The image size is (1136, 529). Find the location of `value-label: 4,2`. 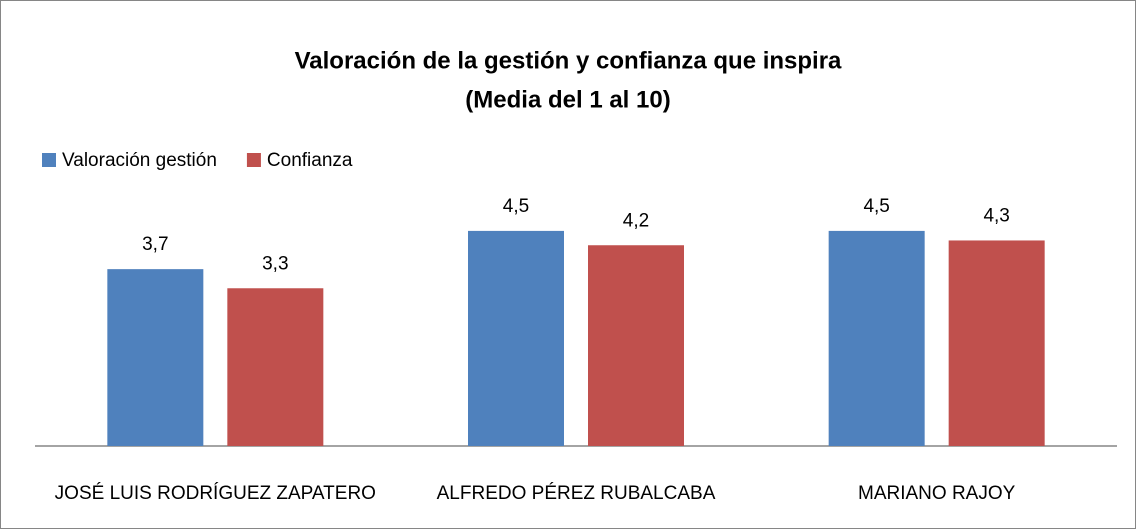

value-label: 4,2 is located at coordinates (636, 220).